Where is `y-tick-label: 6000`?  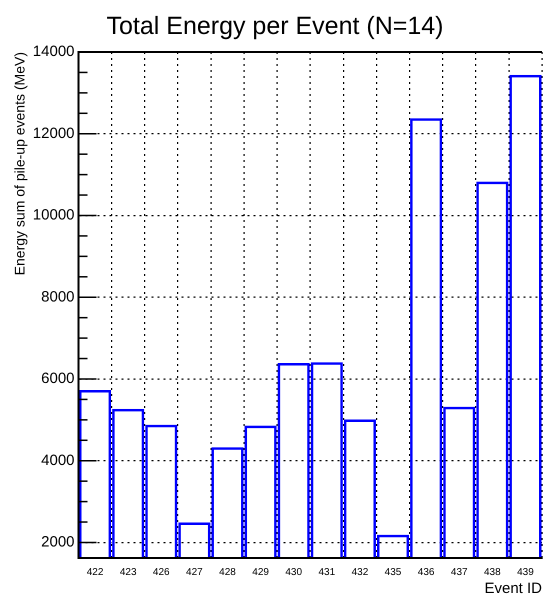 y-tick-label: 6000 is located at coordinates (58, 379).